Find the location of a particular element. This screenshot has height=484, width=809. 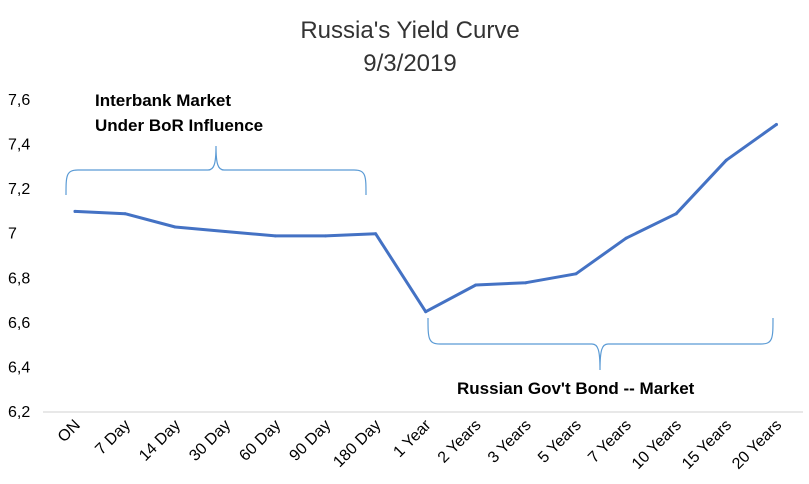

y-tick-label: 6,2 is located at coordinates (19, 412).